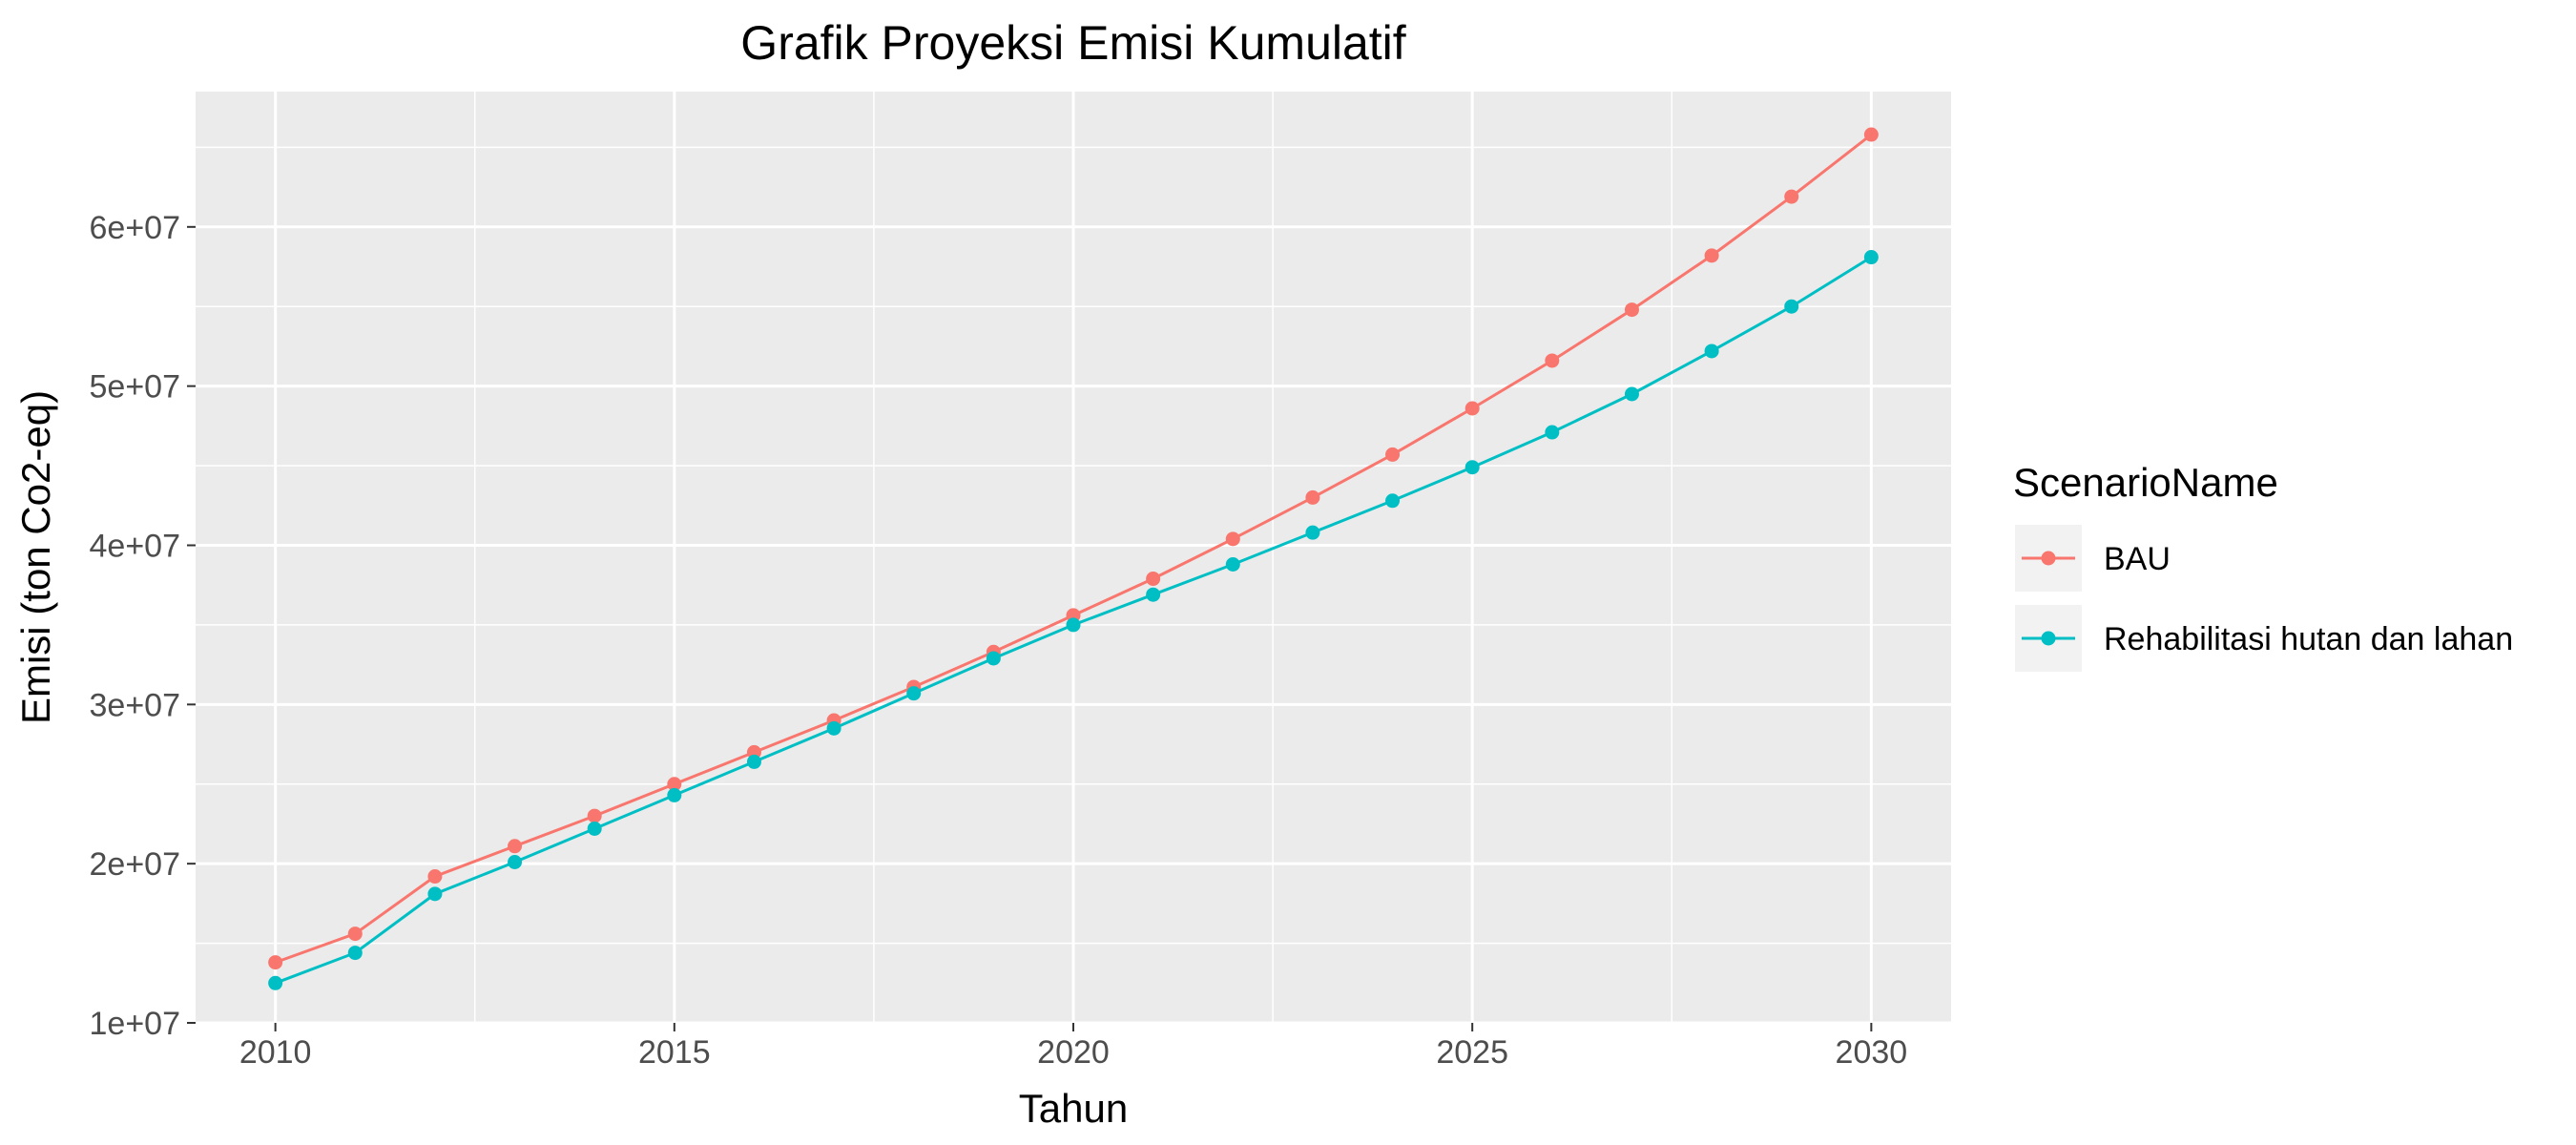  I want to click on x-axis-title: Tahun, so click(1073, 1108).